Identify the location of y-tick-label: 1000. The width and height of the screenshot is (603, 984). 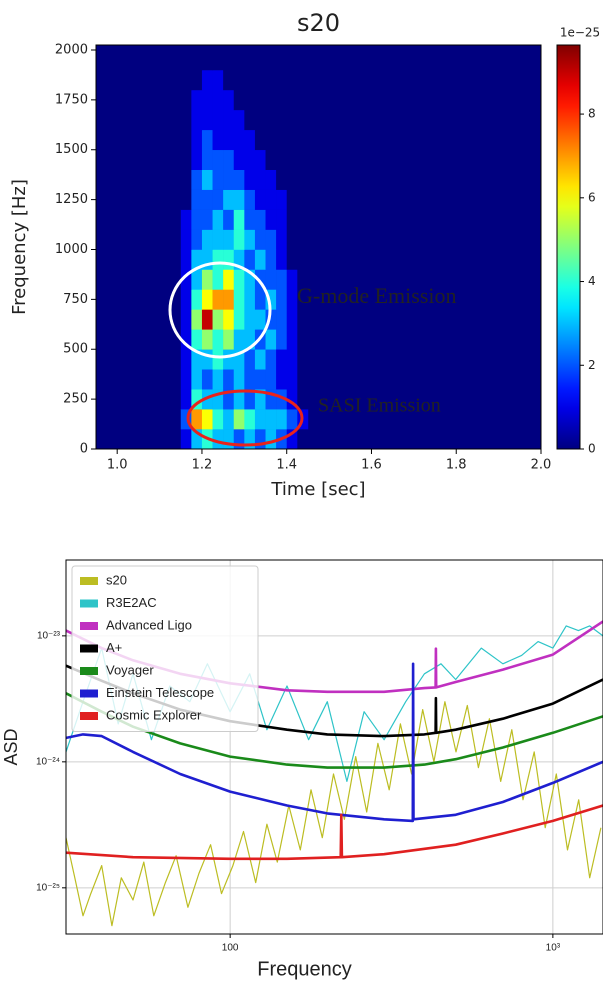
(71, 249).